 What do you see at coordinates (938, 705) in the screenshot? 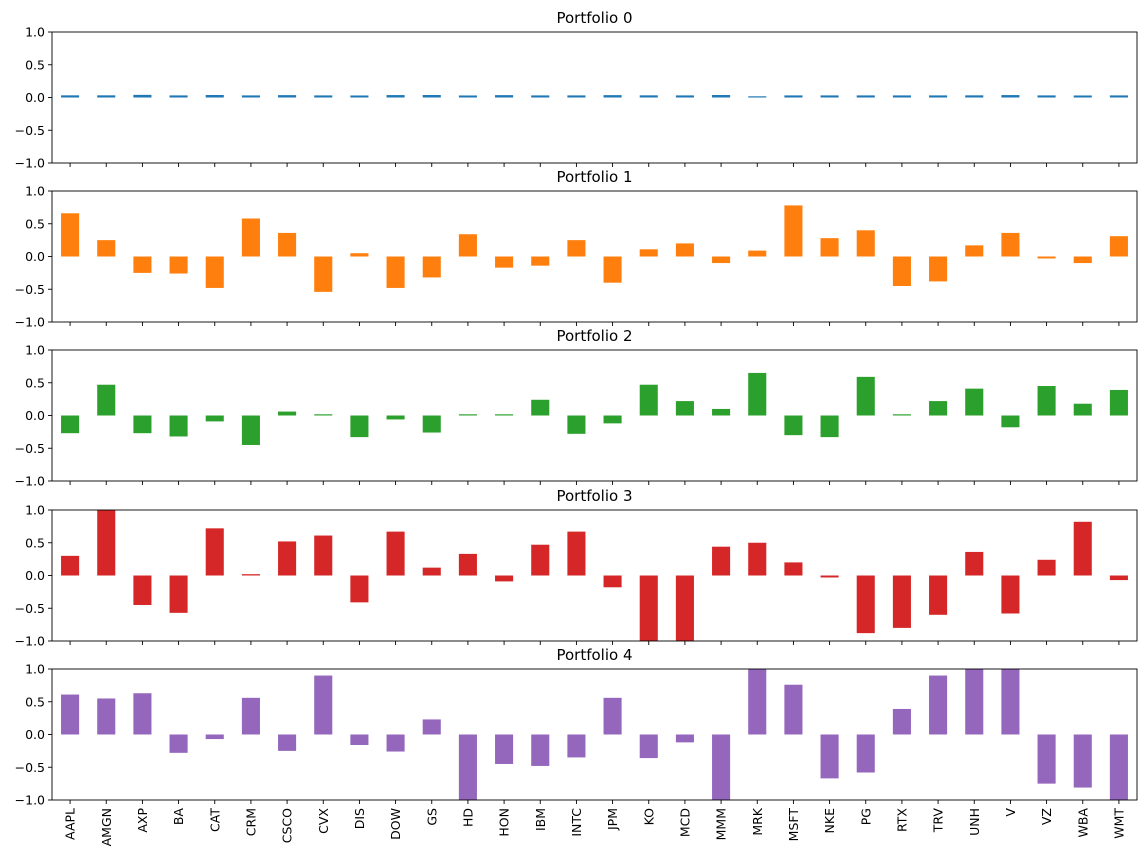
I see `bar-4-trv` at bounding box center [938, 705].